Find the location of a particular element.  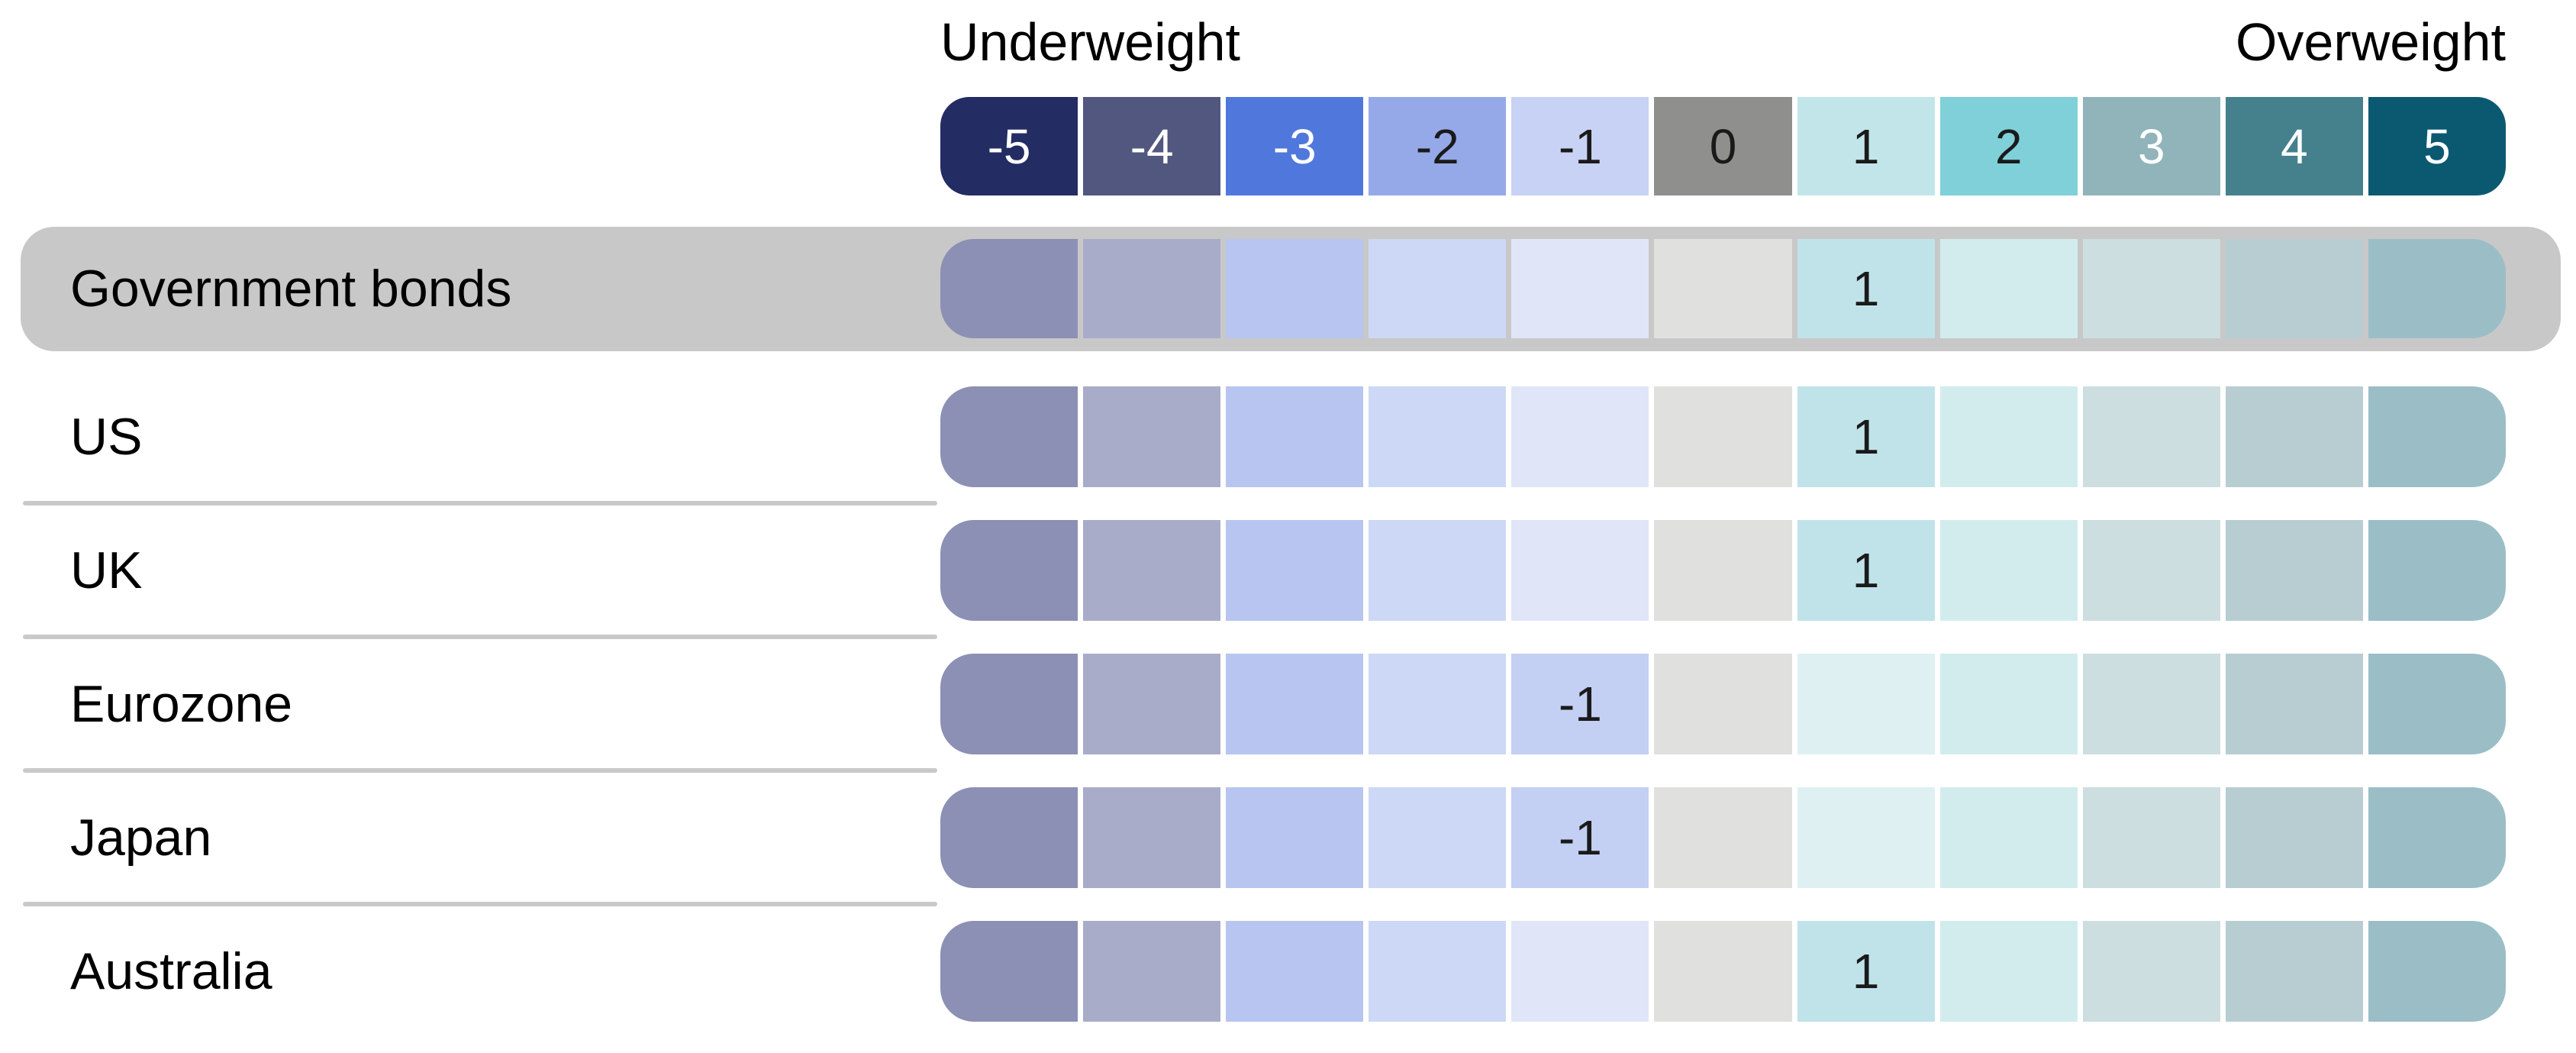

overweight-label: Overweight is located at coordinates (2371, 42).